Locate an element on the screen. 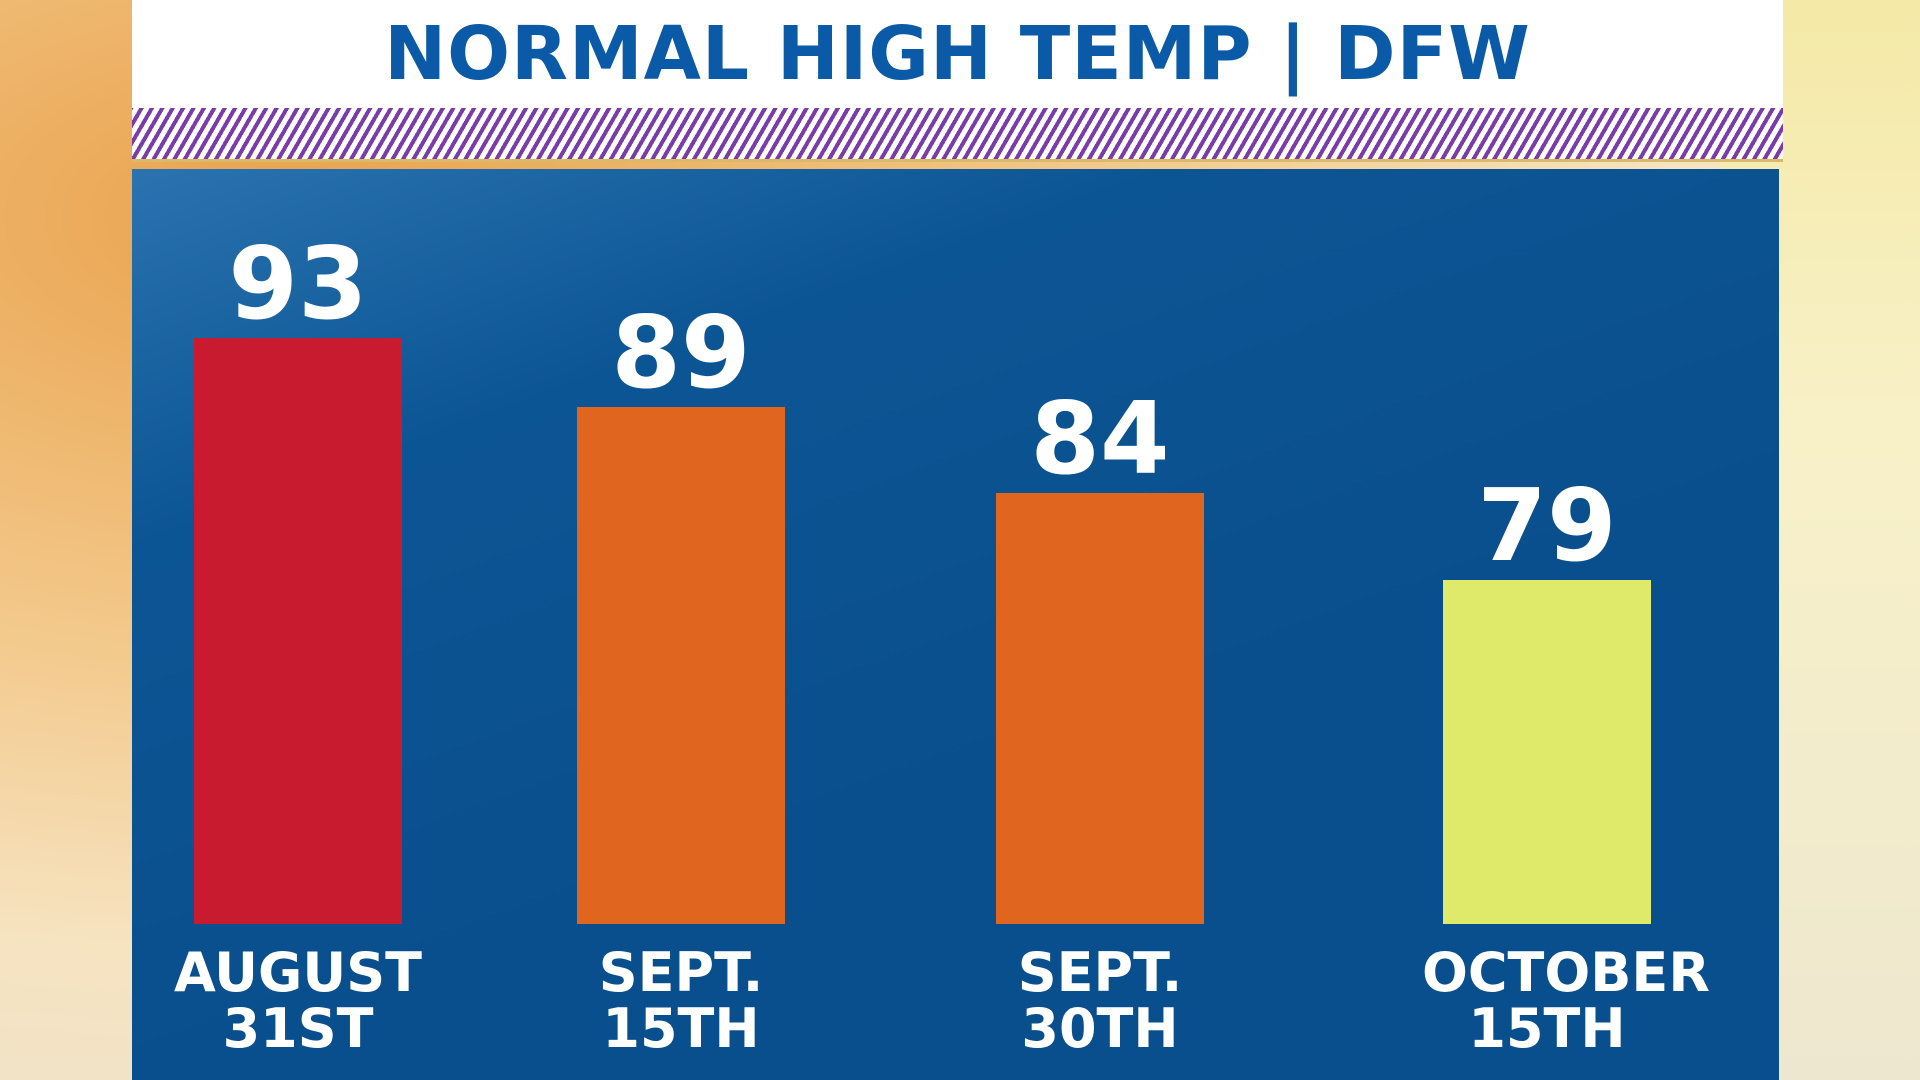  x-tick-label: OCTOBER 15TH is located at coordinates (1566, 1000).